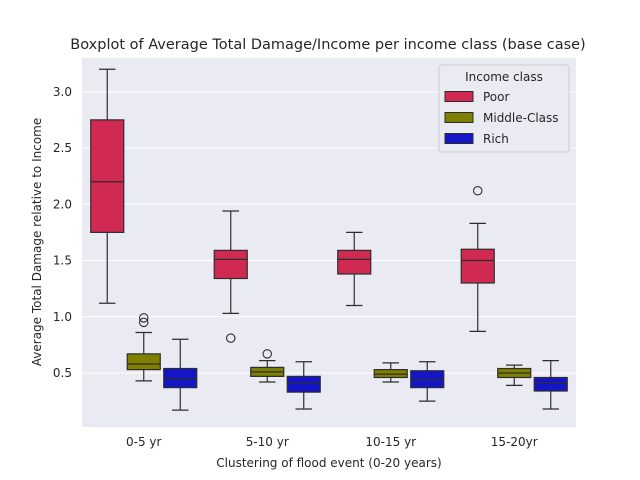 Image resolution: width=640 pixels, height=480 pixels. What do you see at coordinates (62, 317) in the screenshot?
I see `y-tick-label: 1.0` at bounding box center [62, 317].